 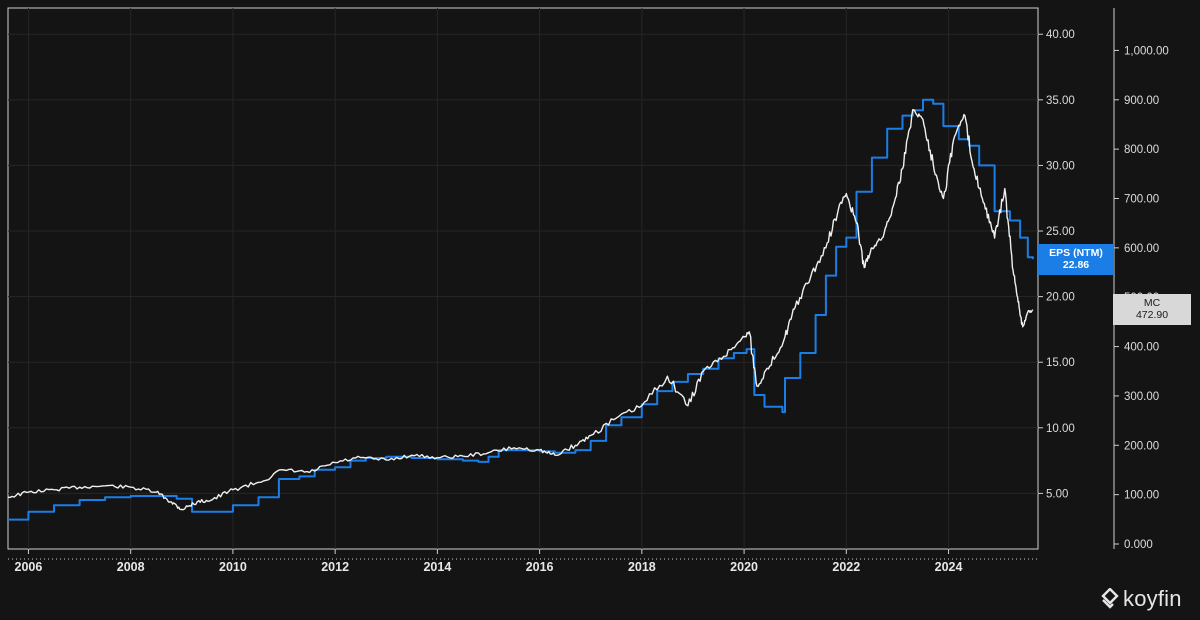 What do you see at coordinates (1060, 232) in the screenshot?
I see `left-tick-label: 25.00` at bounding box center [1060, 232].